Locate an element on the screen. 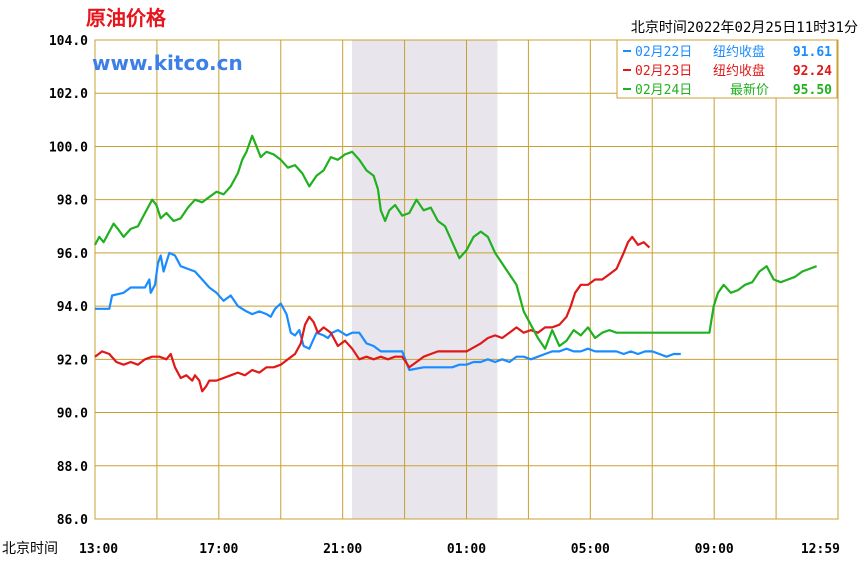 This screenshot has width=864, height=565. legend-item: 02月23日 纽约收盘 92.24 is located at coordinates (727, 71).